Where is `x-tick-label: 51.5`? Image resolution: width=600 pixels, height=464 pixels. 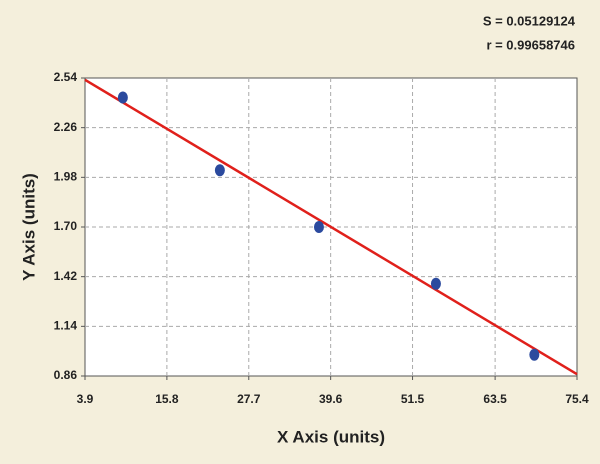
x-tick-label: 51.5 is located at coordinates (413, 399).